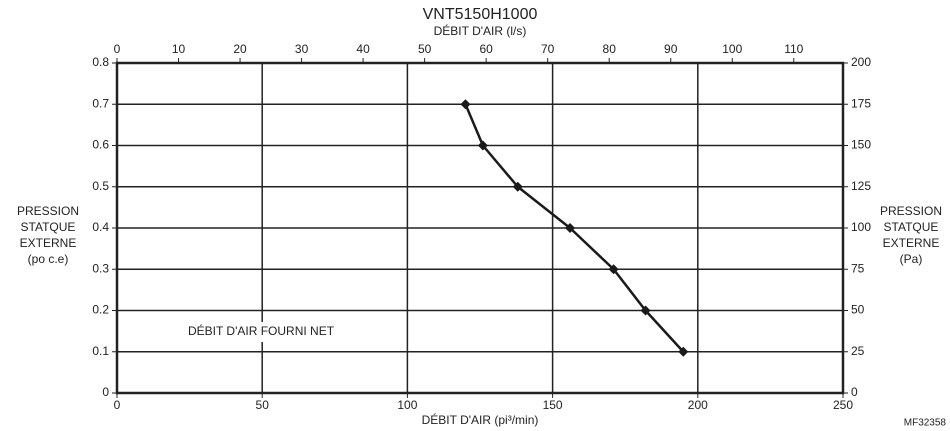 The height and width of the screenshot is (431, 950). Describe the element at coordinates (302, 49) in the screenshot. I see `x2-tick-label: 30` at that location.